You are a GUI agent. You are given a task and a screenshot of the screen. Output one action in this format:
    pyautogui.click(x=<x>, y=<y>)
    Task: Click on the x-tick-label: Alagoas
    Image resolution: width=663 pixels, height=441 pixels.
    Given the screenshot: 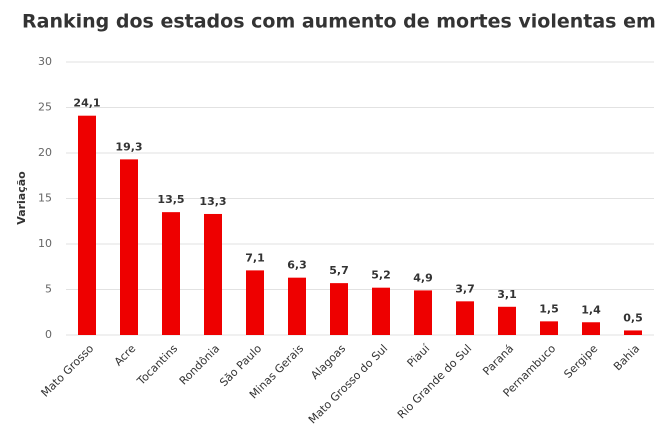 What is the action you would take?
    pyautogui.click(x=328, y=362)
    